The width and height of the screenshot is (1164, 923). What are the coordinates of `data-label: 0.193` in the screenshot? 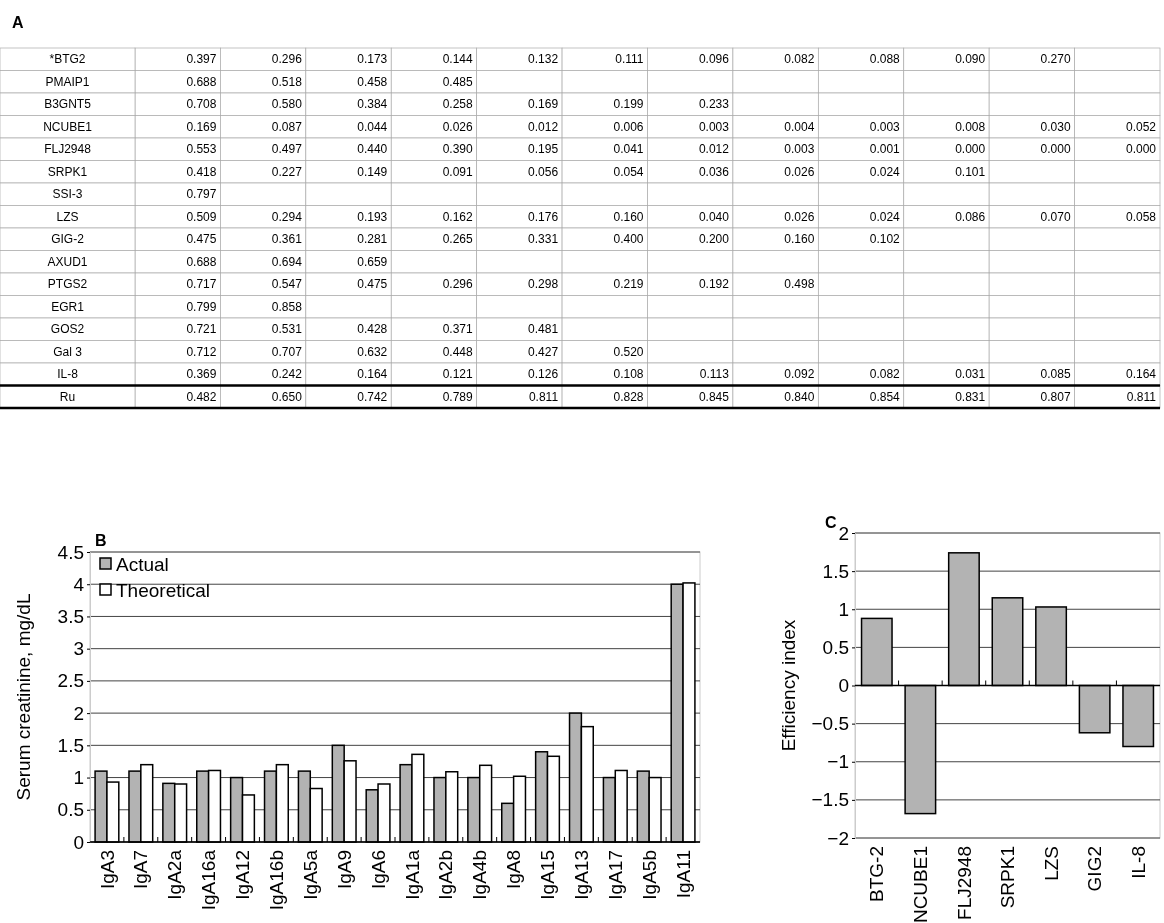 It's located at (372, 216).